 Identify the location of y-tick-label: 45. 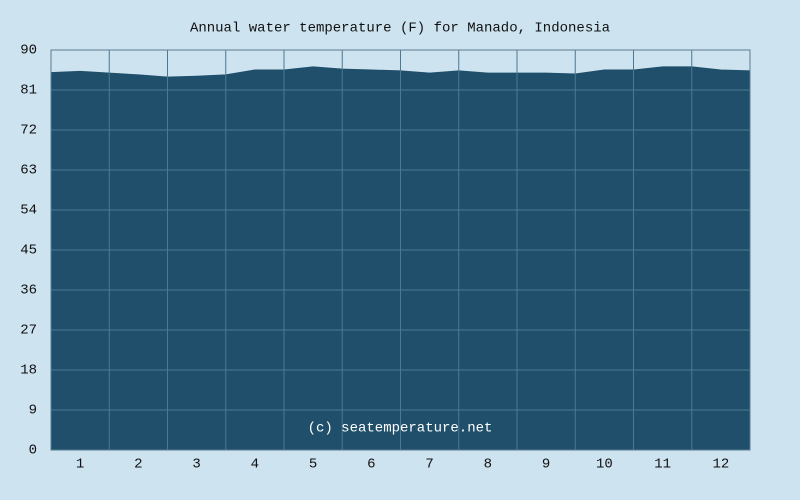
(28, 251).